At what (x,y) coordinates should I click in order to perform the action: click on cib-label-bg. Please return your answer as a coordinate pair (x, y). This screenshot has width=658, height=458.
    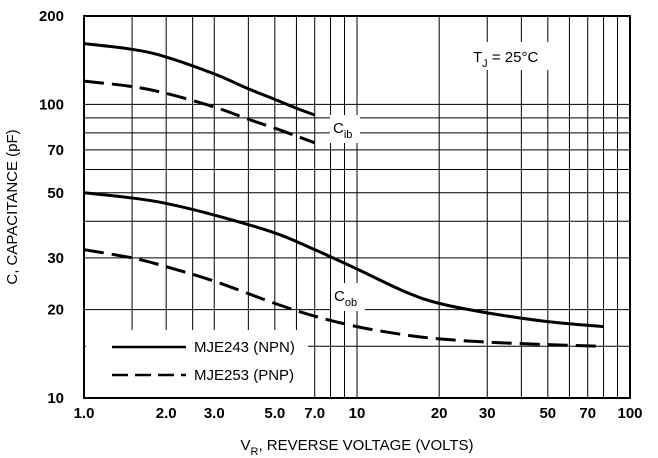
    Looking at the image, I should click on (345, 129).